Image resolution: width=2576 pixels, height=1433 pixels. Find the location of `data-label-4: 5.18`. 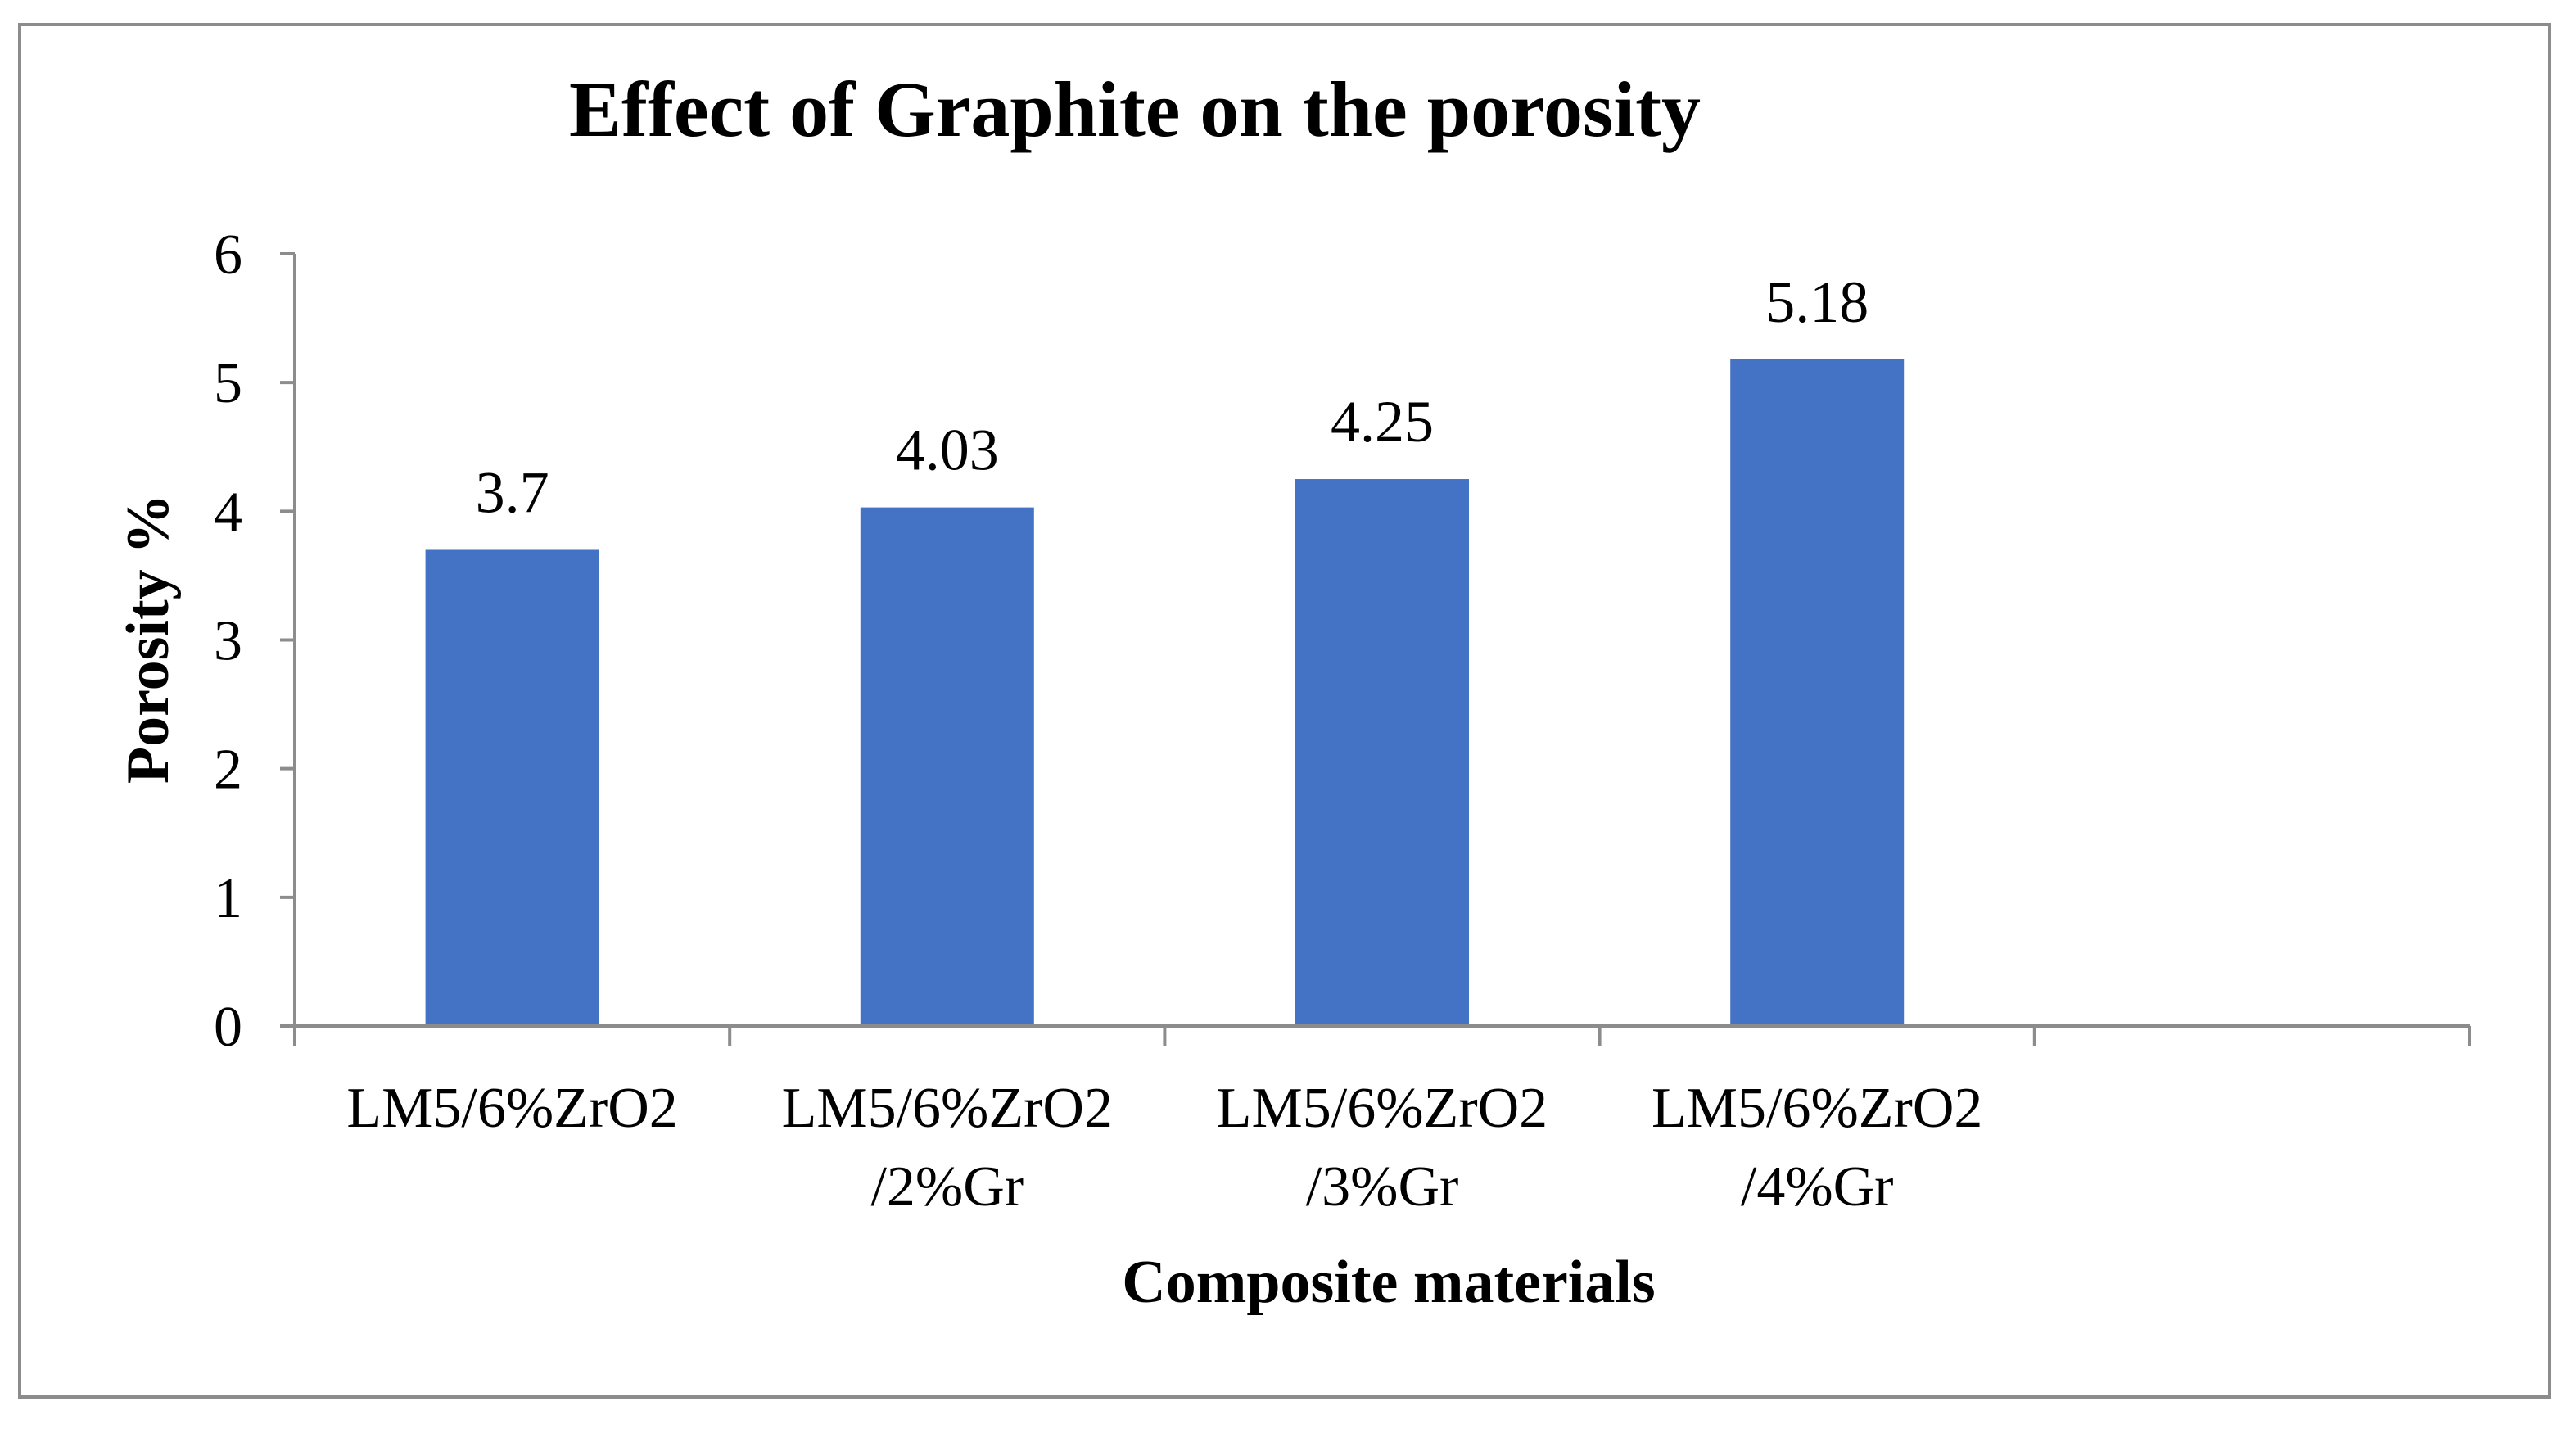

data-label-4: 5.18 is located at coordinates (1817, 302).